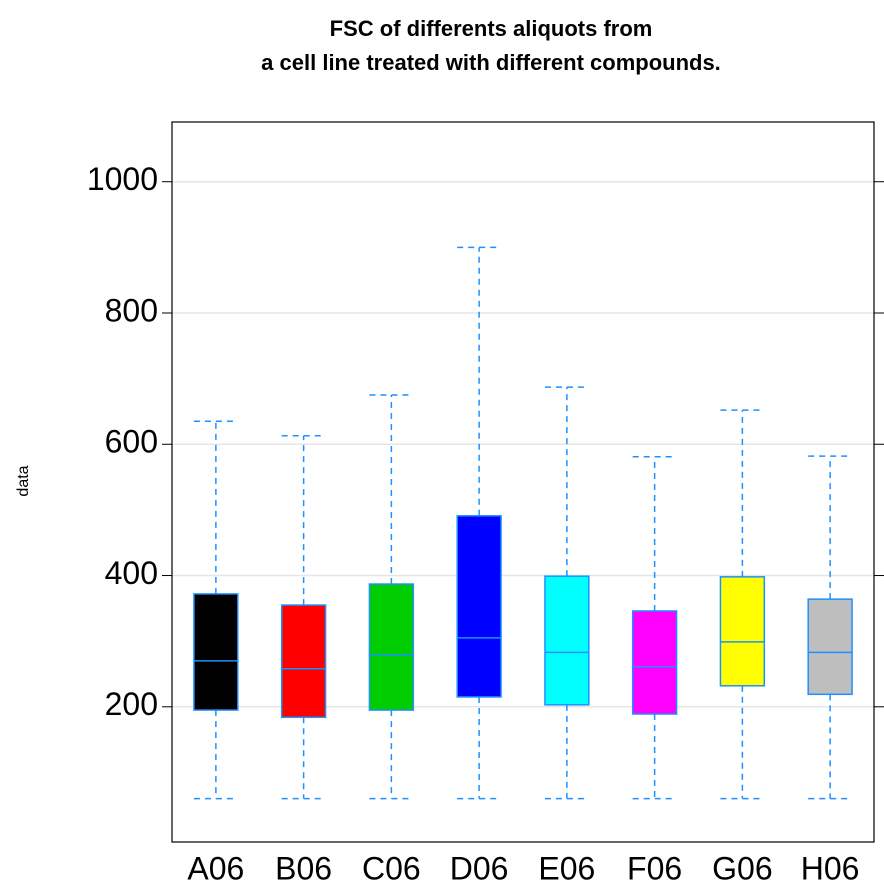  I want to click on y-tick-label: 1000, so click(122, 179).